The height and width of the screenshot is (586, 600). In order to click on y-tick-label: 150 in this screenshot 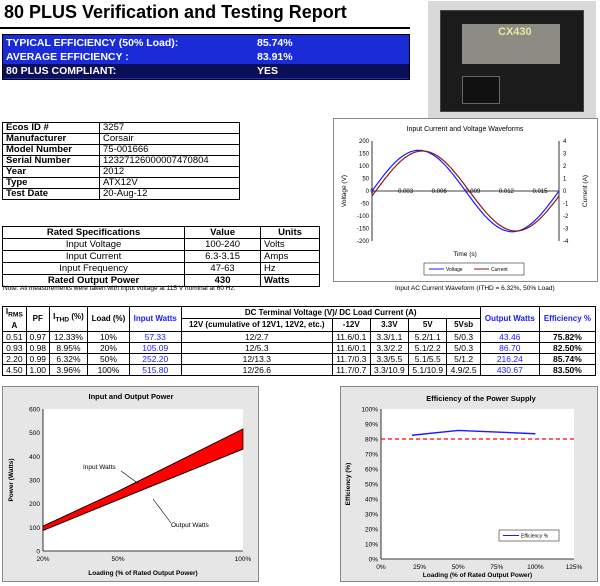, I will do `click(364, 155)`.